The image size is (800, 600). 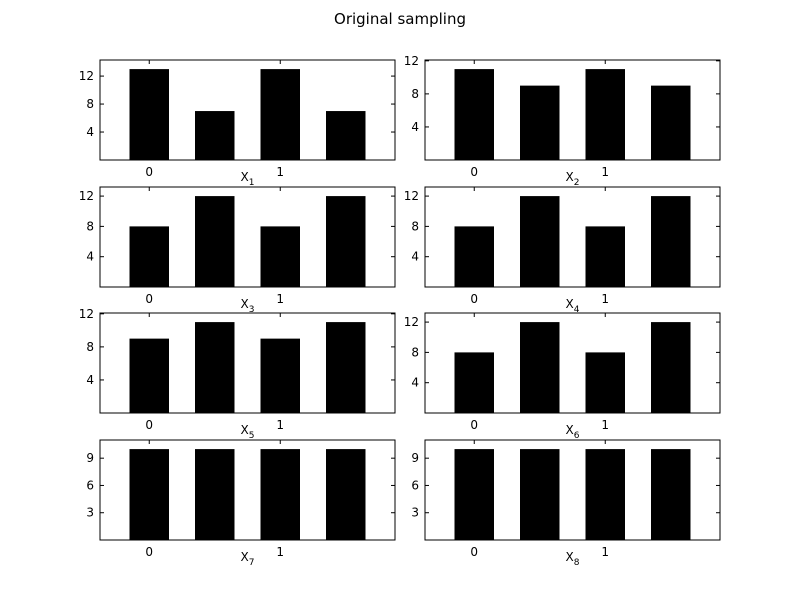 What do you see at coordinates (415, 352) in the screenshot?
I see `ytick-label-6-2: 8` at bounding box center [415, 352].